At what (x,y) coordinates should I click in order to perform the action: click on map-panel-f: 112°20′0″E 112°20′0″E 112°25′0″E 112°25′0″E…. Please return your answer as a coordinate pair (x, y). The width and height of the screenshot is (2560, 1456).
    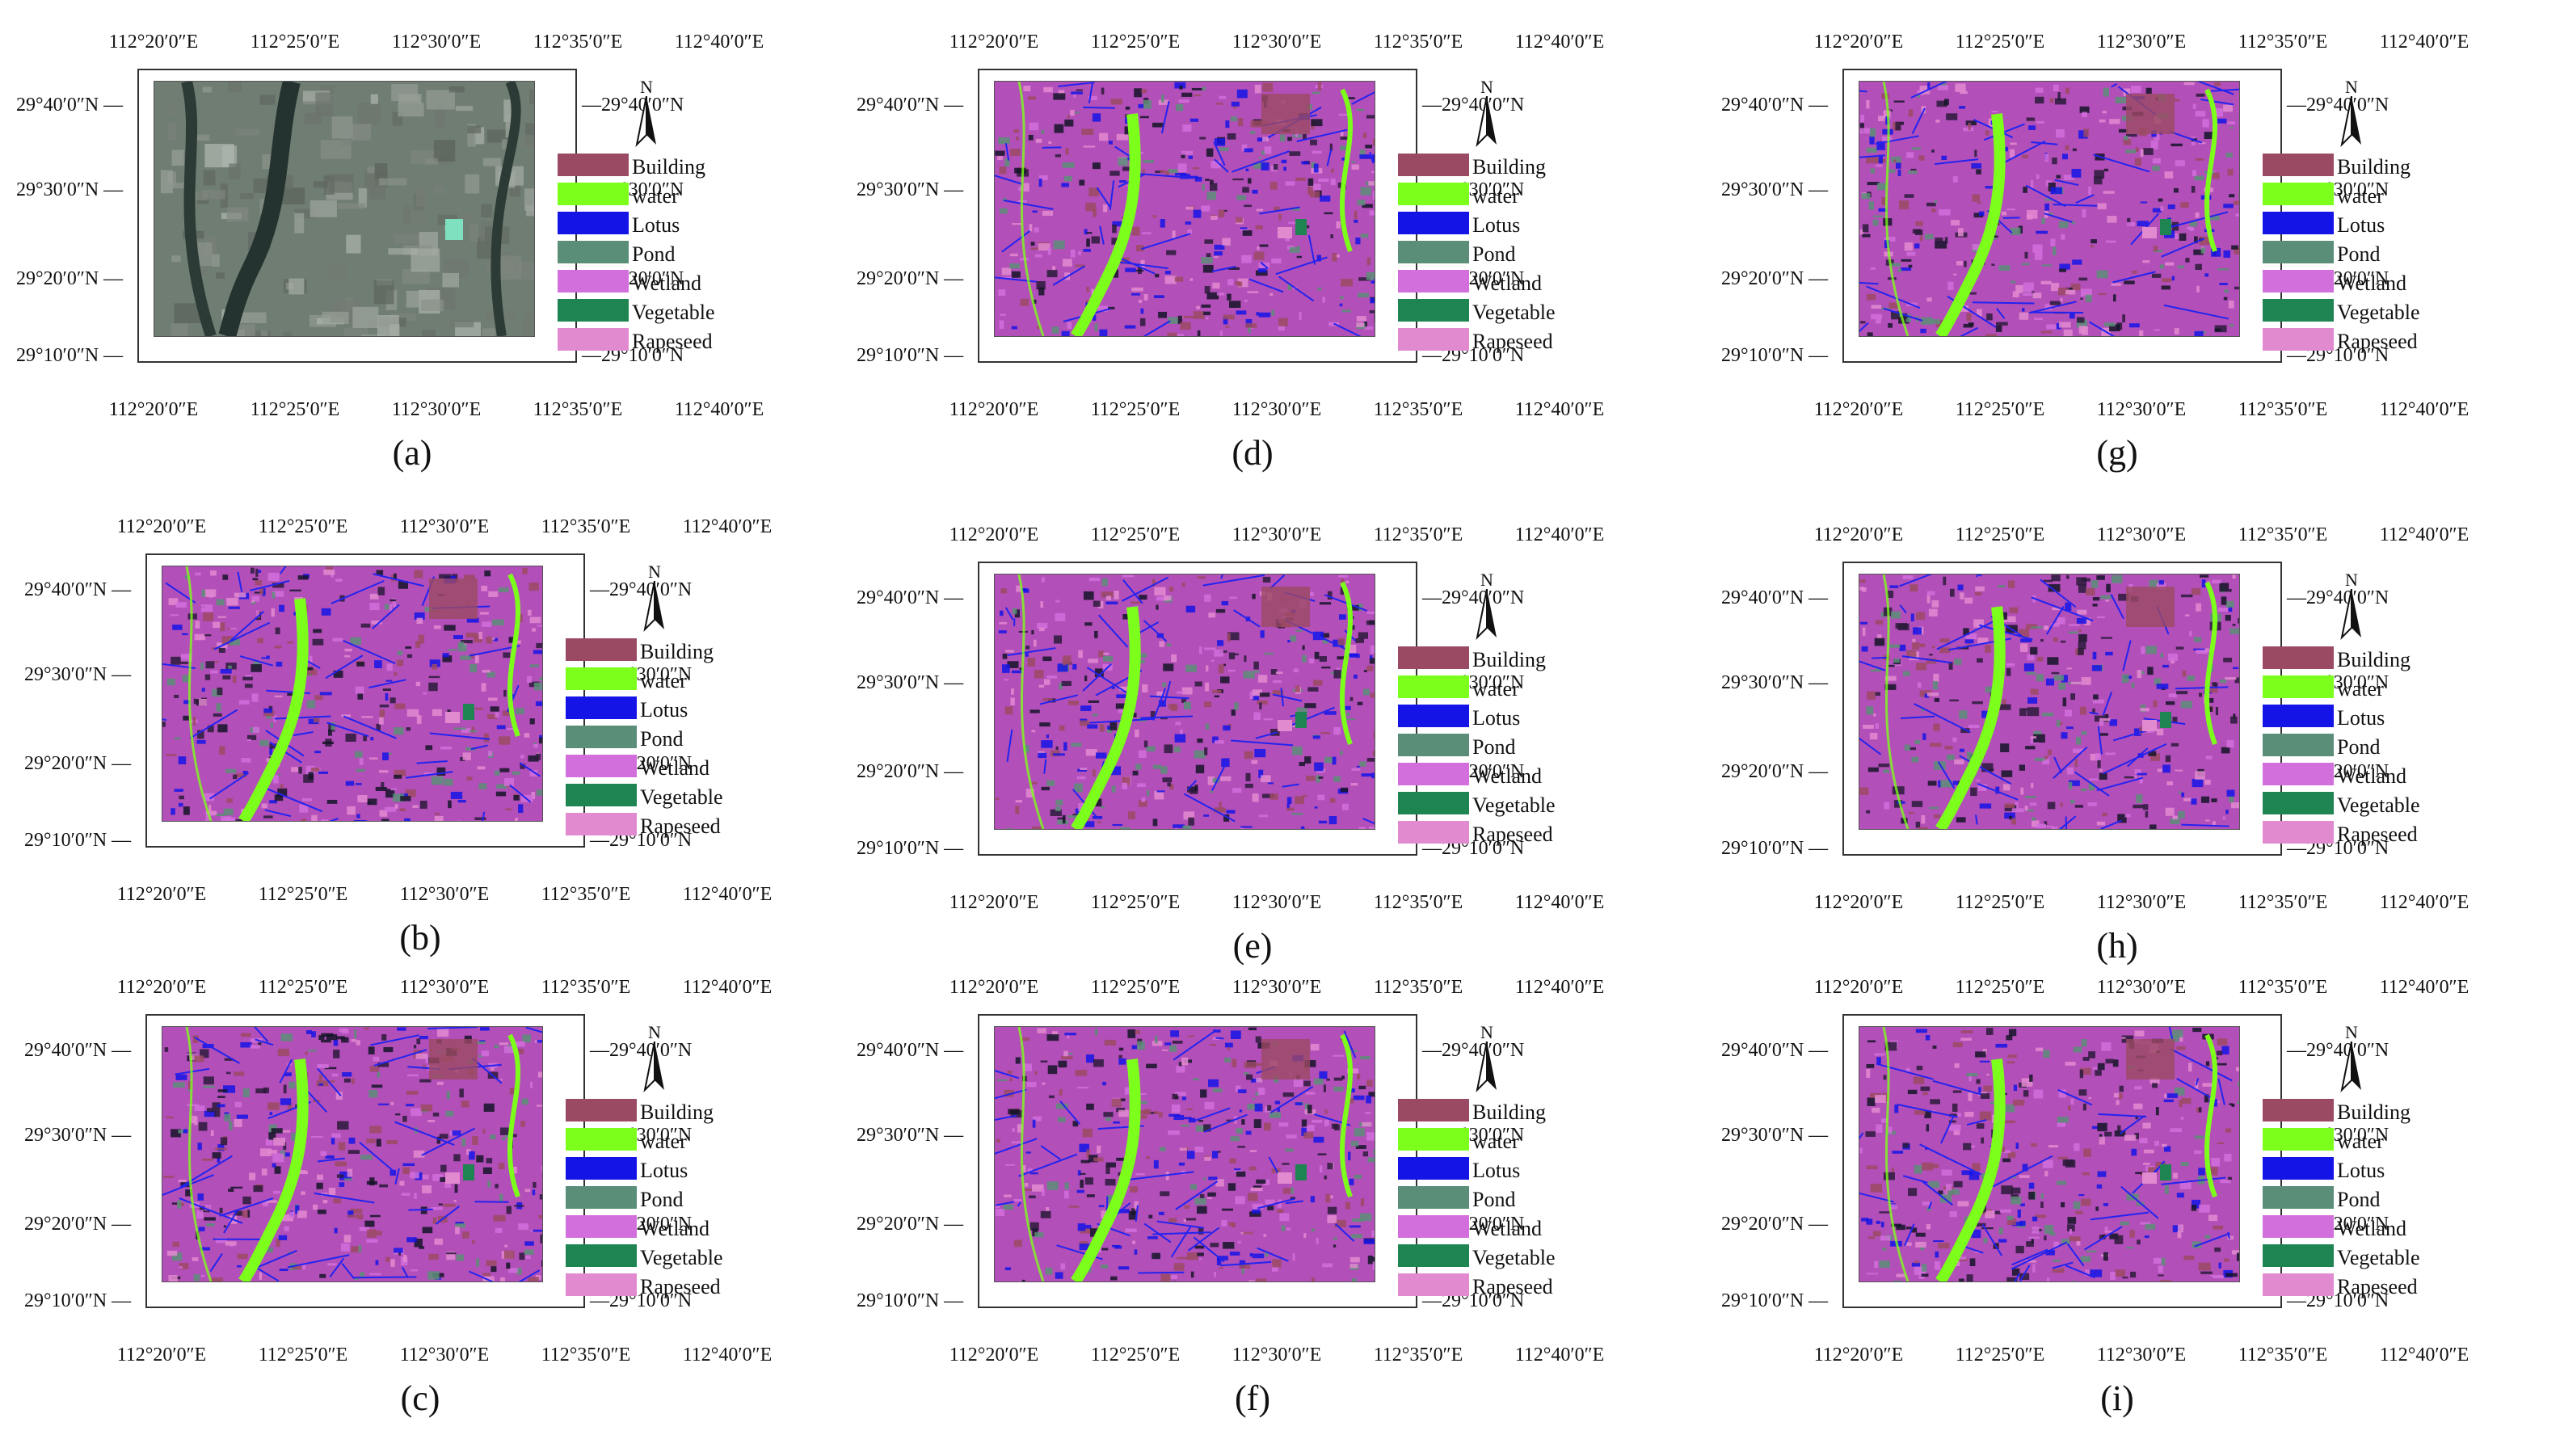
    Looking at the image, I should click on (1260, 1181).